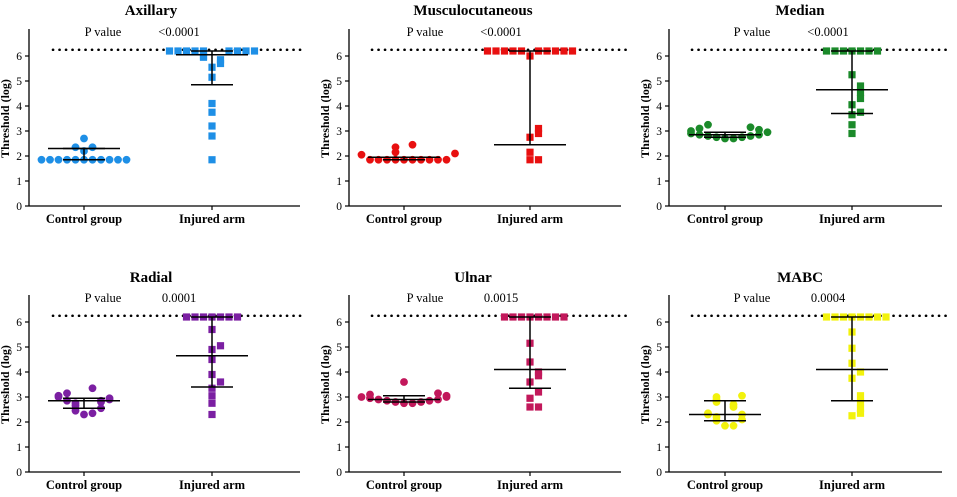 This screenshot has height=497, width=957. Describe the element at coordinates (800, 11) in the screenshot. I see `chart-title: Median` at that location.